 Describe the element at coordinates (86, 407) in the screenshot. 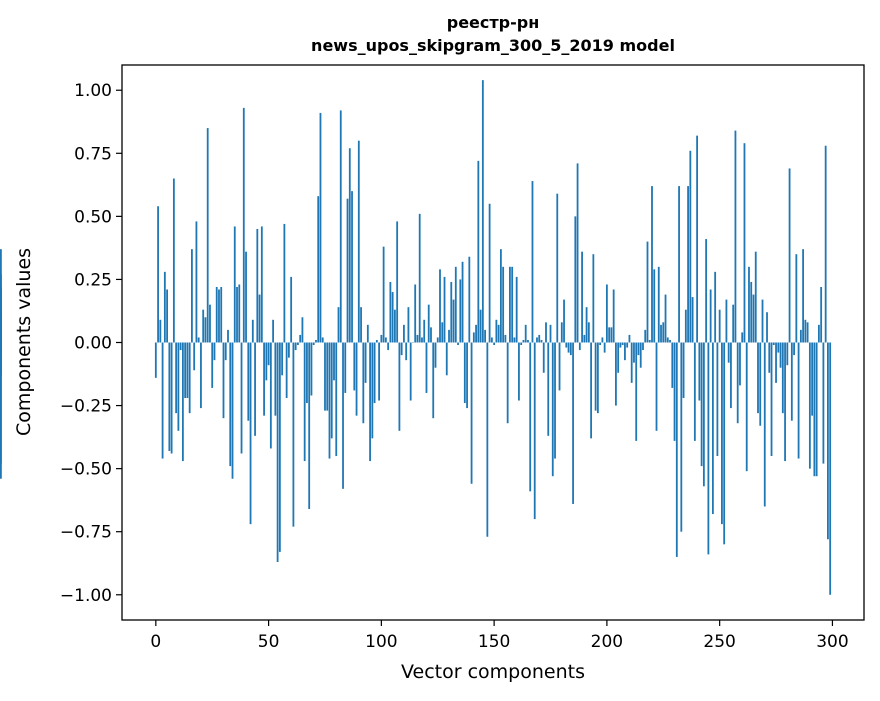

I see `y-tick-label: −0.25` at that location.